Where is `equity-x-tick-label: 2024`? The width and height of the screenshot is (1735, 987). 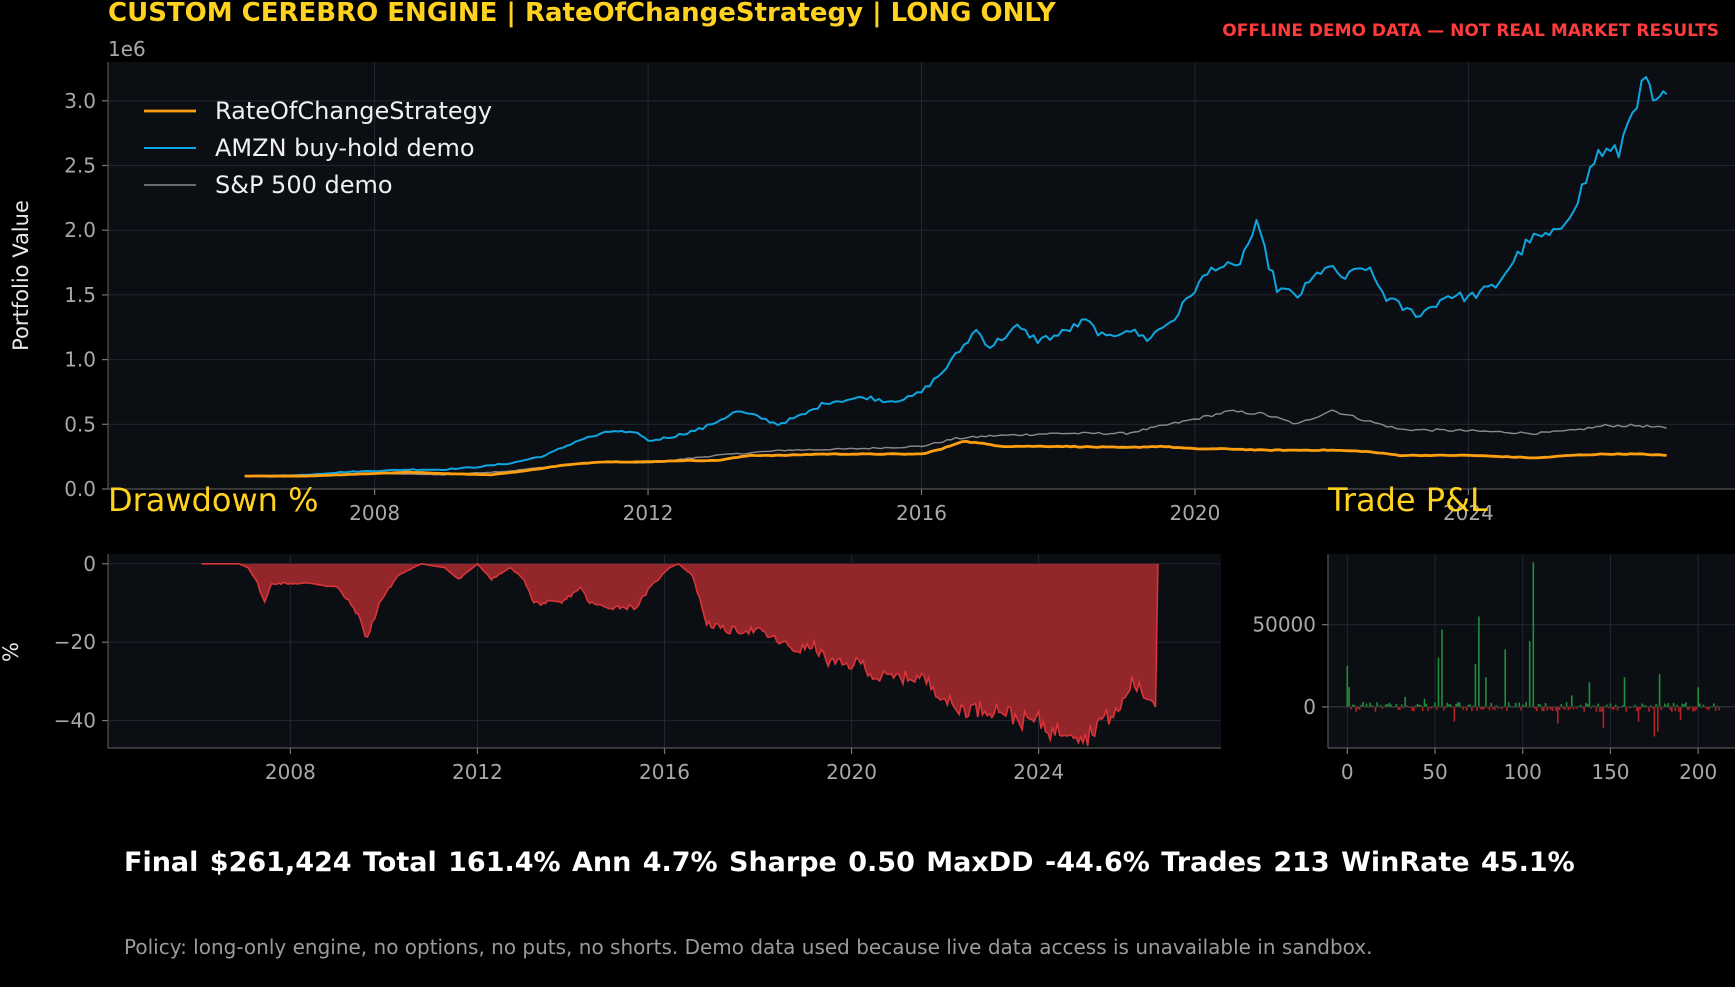 equity-x-tick-label: 2024 is located at coordinates (1468, 513).